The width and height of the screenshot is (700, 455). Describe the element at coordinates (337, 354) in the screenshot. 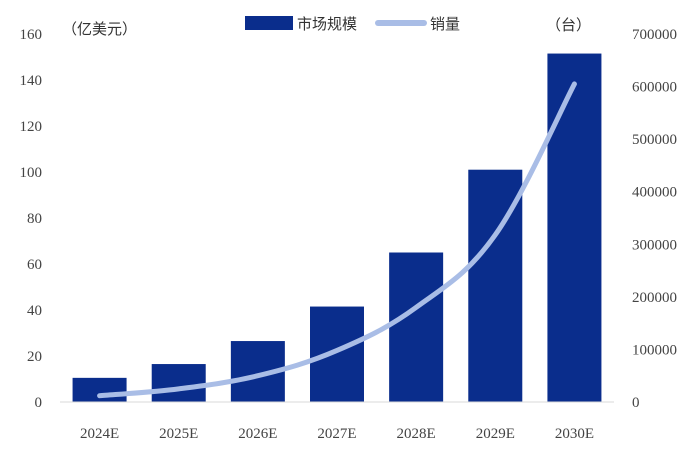

I see `bar-2027E` at that location.